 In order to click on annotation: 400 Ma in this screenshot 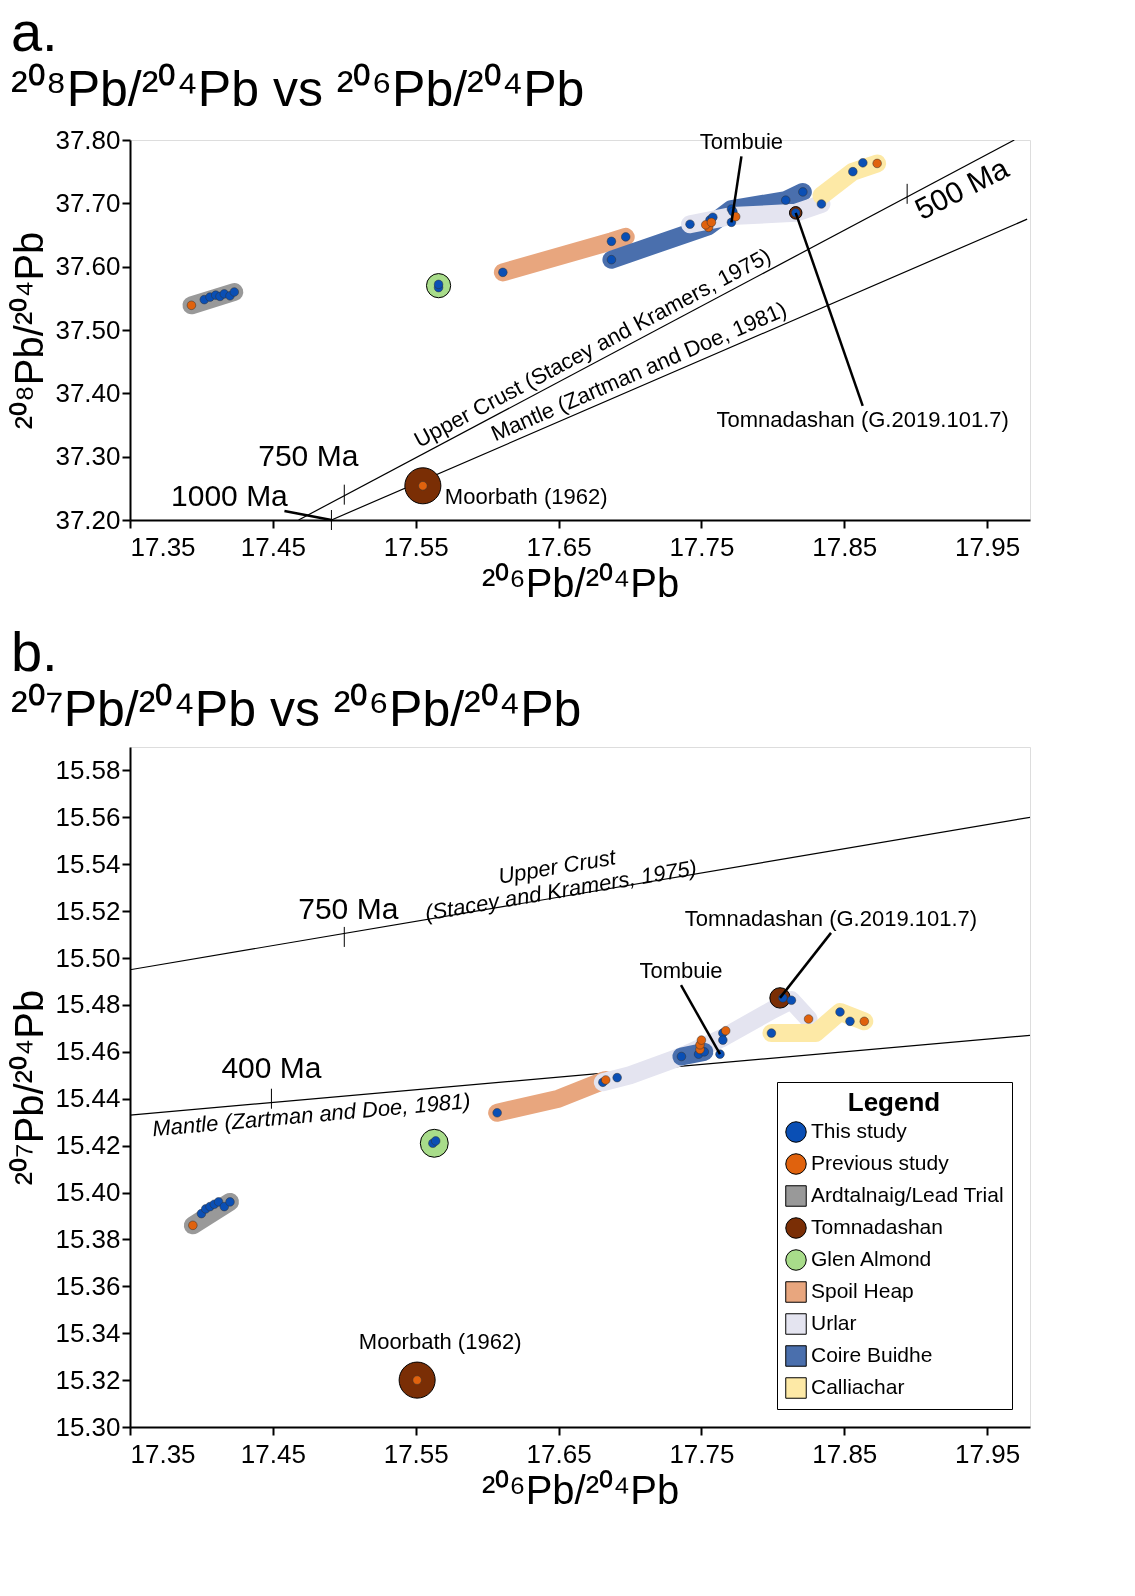, I will do `click(271, 1067)`.